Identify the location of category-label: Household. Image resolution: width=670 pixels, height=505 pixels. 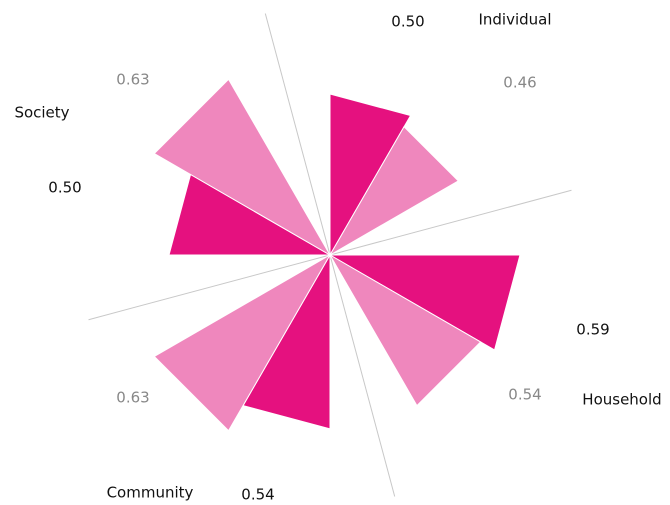
(621, 400).